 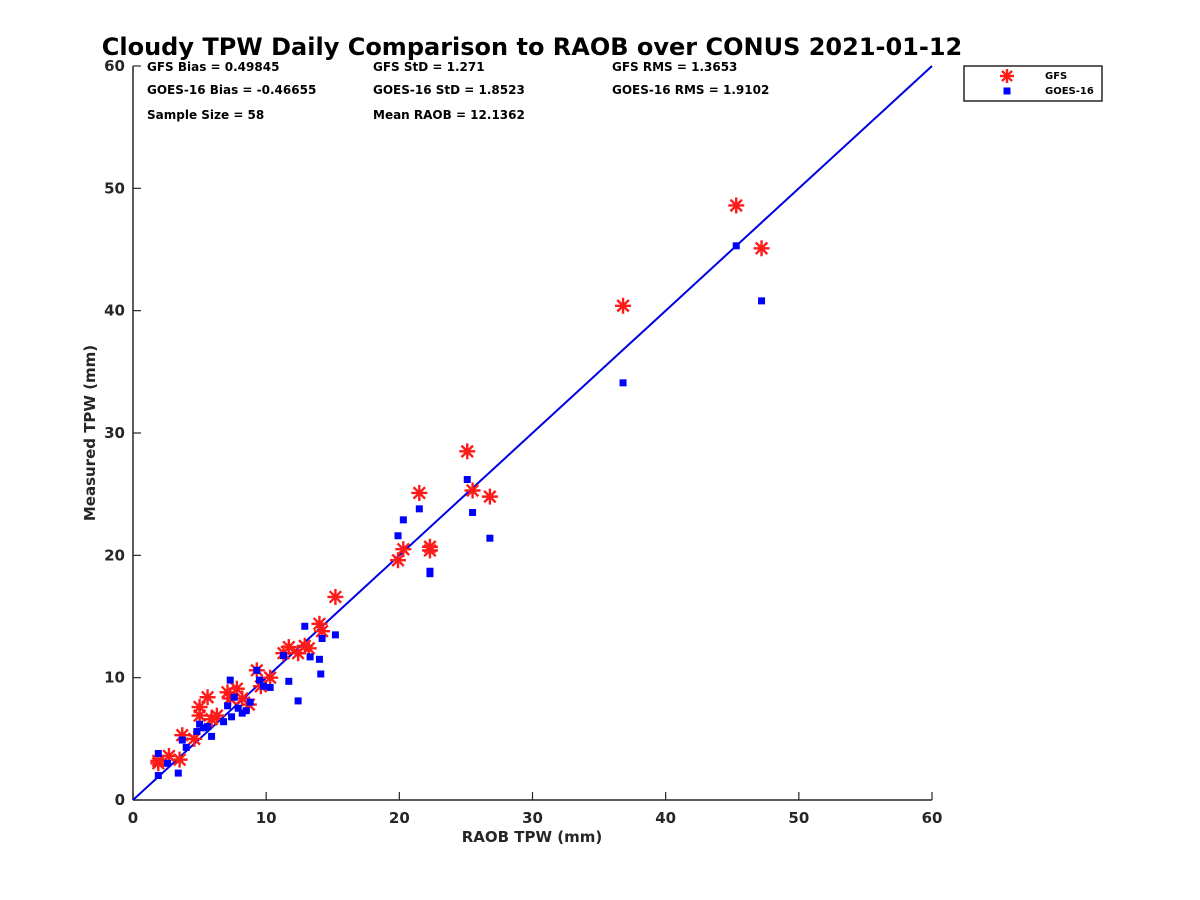 I want to click on x-tick-label: 60, so click(x=932, y=818).